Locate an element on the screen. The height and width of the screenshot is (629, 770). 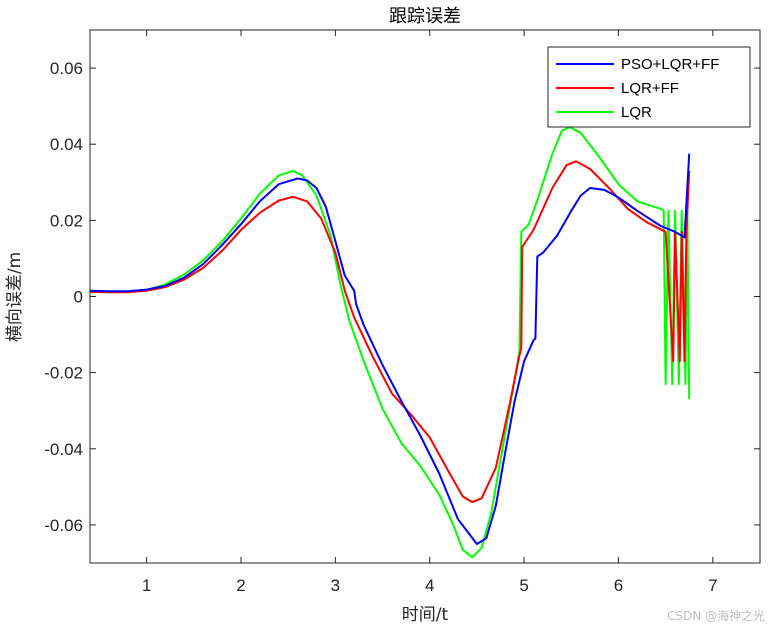
x-tick-label: 2 is located at coordinates (240, 585).